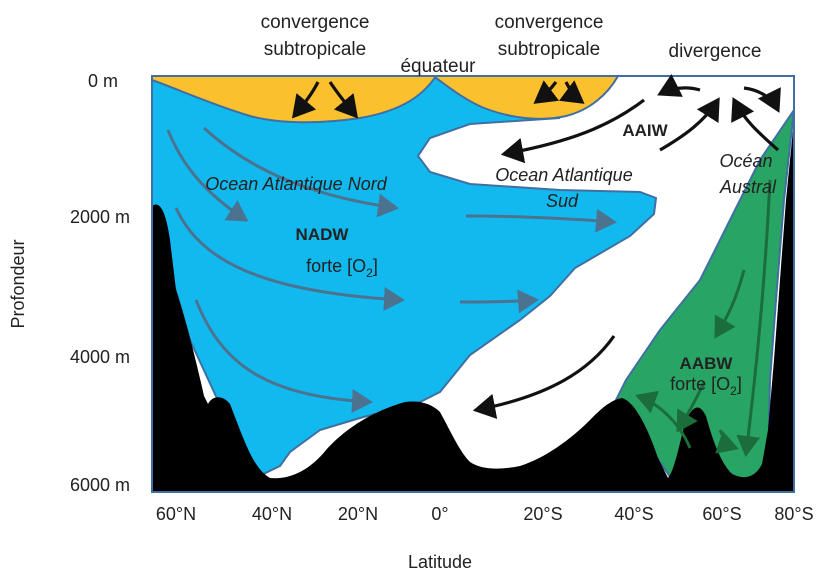 This screenshot has width=816, height=573. Describe the element at coordinates (563, 175) in the screenshot. I see `label-south-atlantic-1: Ocean Atlantique` at that location.